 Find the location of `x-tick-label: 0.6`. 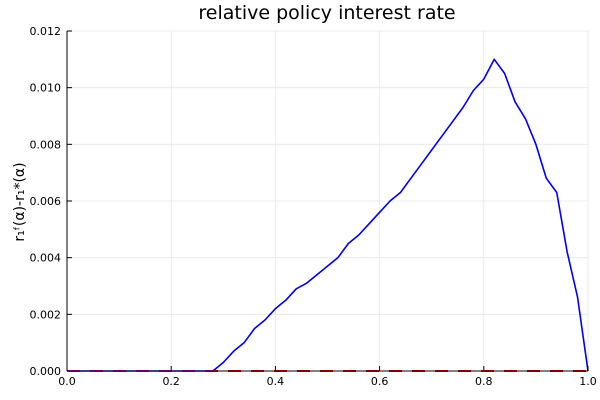

x-tick-label: 0.6 is located at coordinates (380, 381).